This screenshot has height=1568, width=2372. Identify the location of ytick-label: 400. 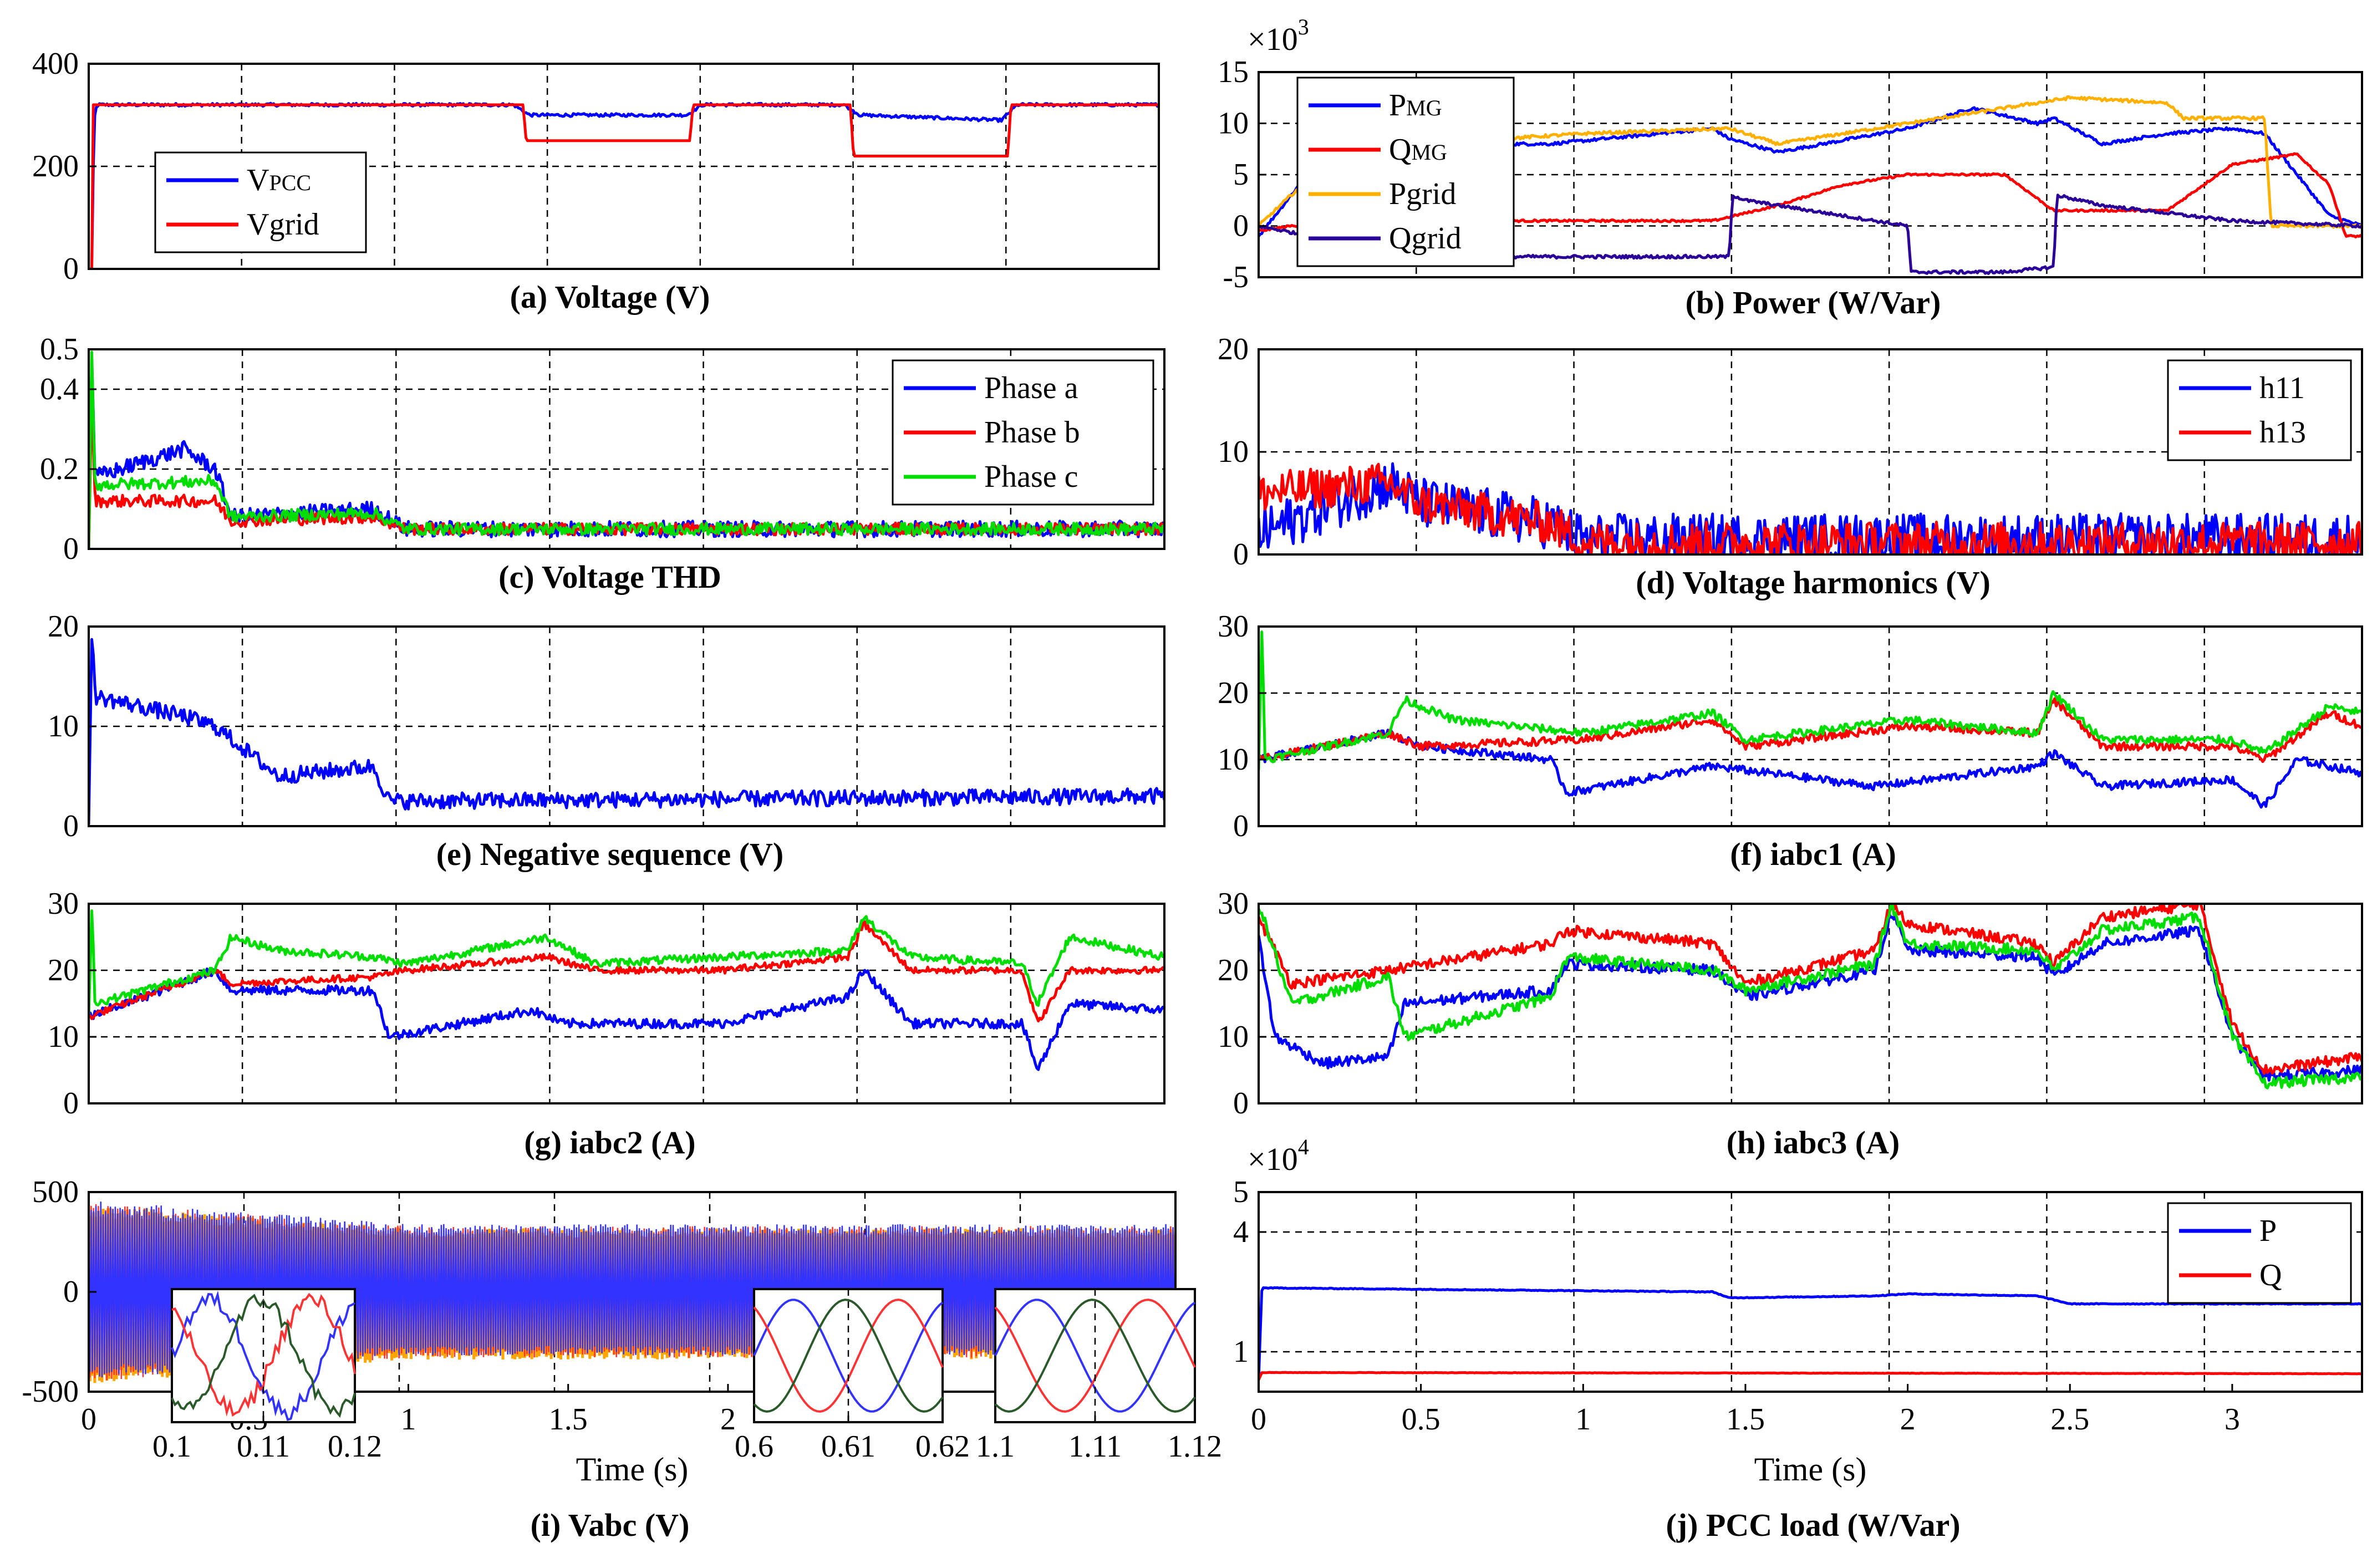
(55, 64).